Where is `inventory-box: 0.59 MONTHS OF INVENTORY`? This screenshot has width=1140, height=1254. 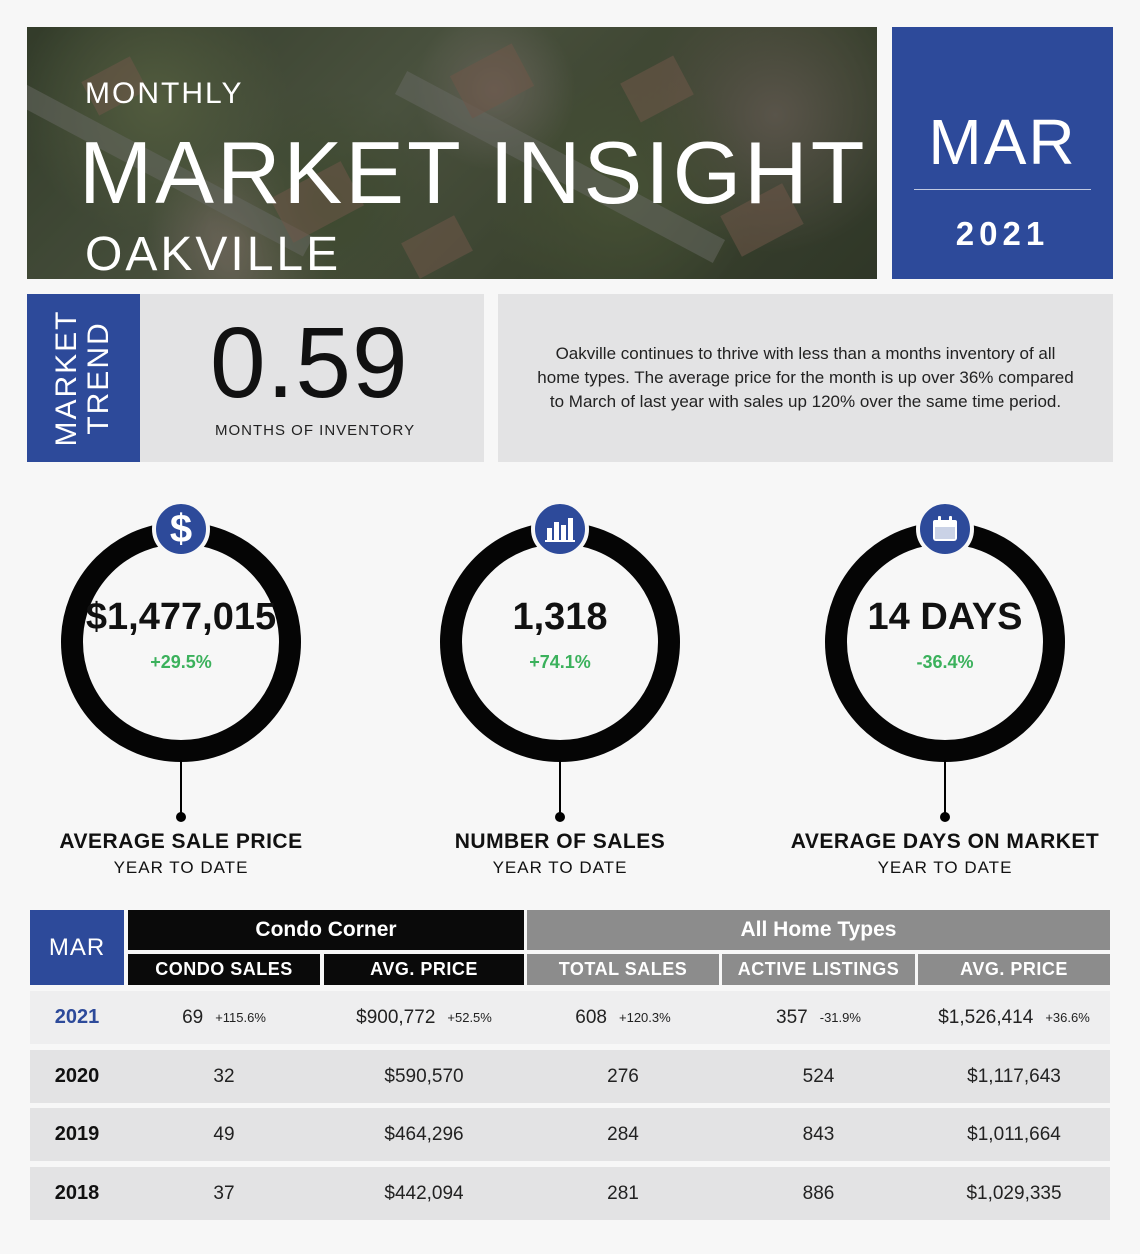
inventory-box: 0.59 MONTHS OF INVENTORY is located at coordinates (312, 378).